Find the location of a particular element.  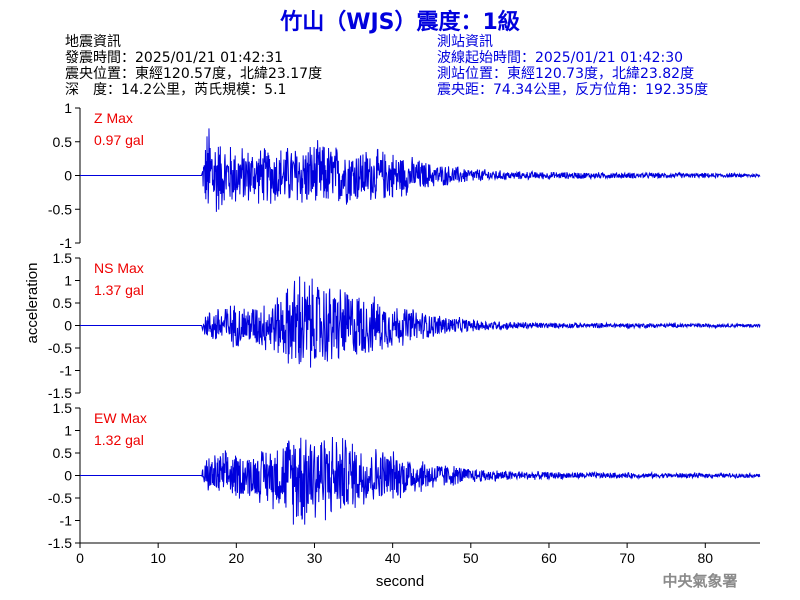

watermark: 中央氣象署 is located at coordinates (699, 581).